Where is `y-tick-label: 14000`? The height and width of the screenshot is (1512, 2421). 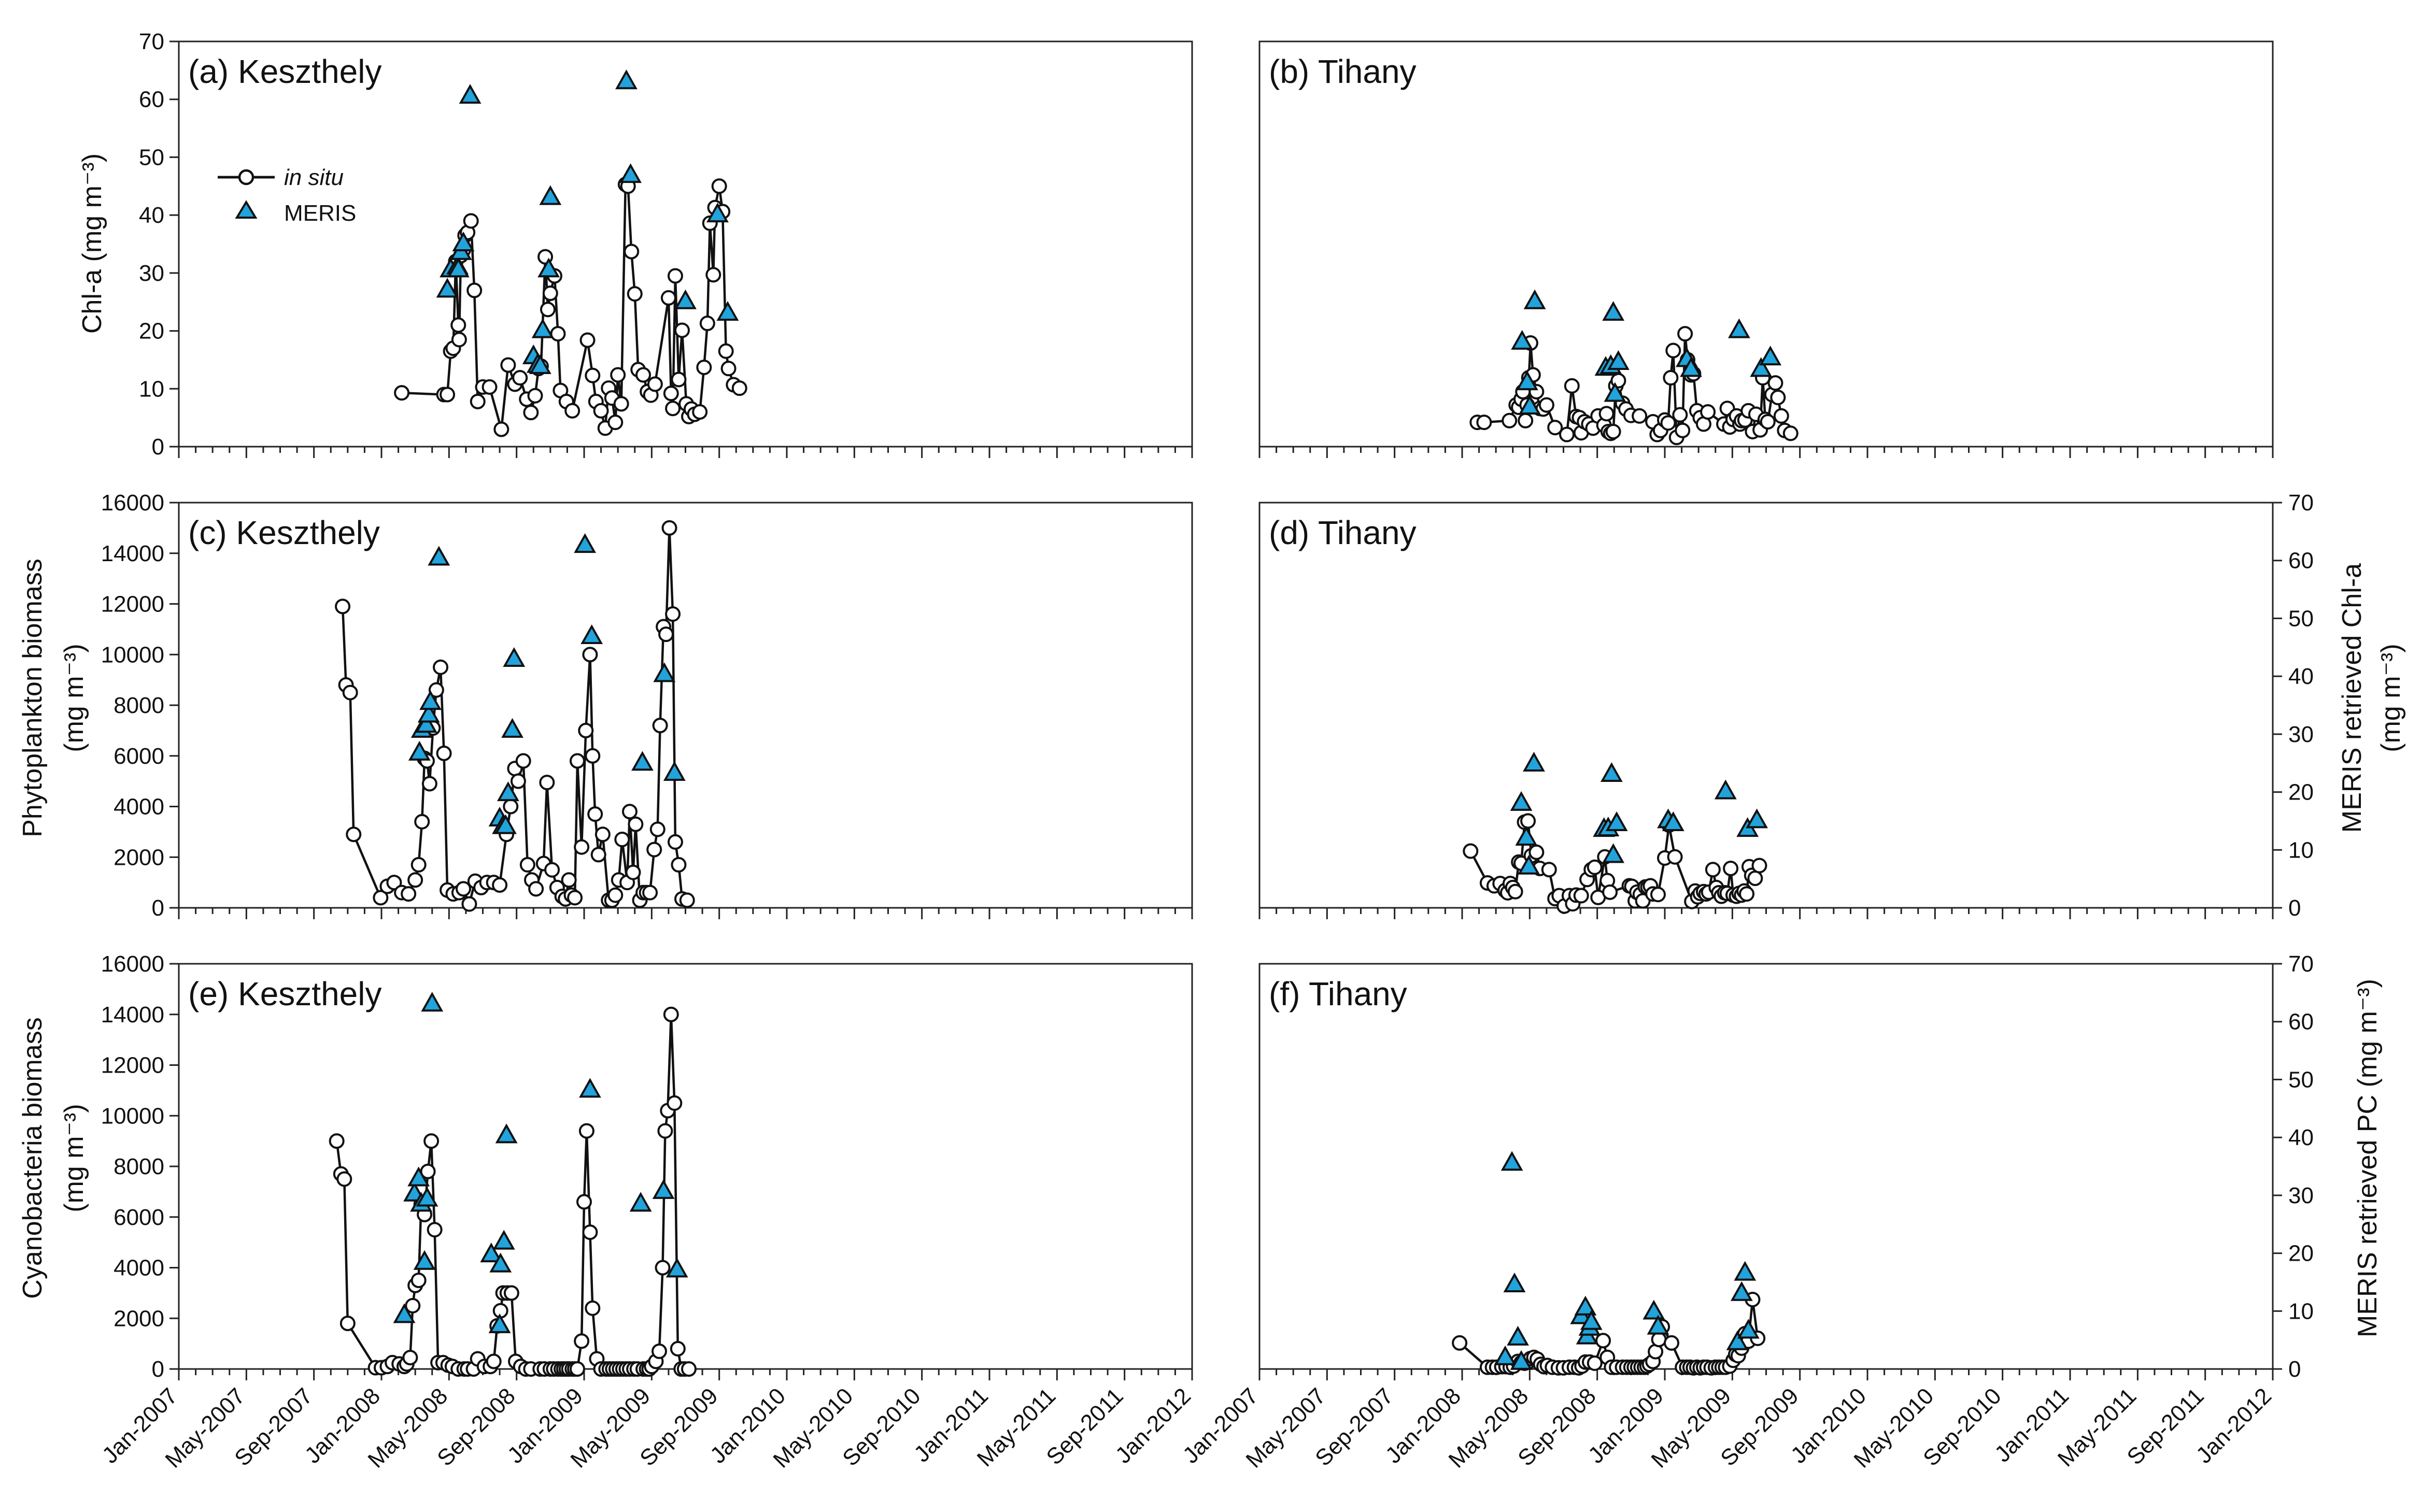
y-tick-label: 14000 is located at coordinates (132, 1015).